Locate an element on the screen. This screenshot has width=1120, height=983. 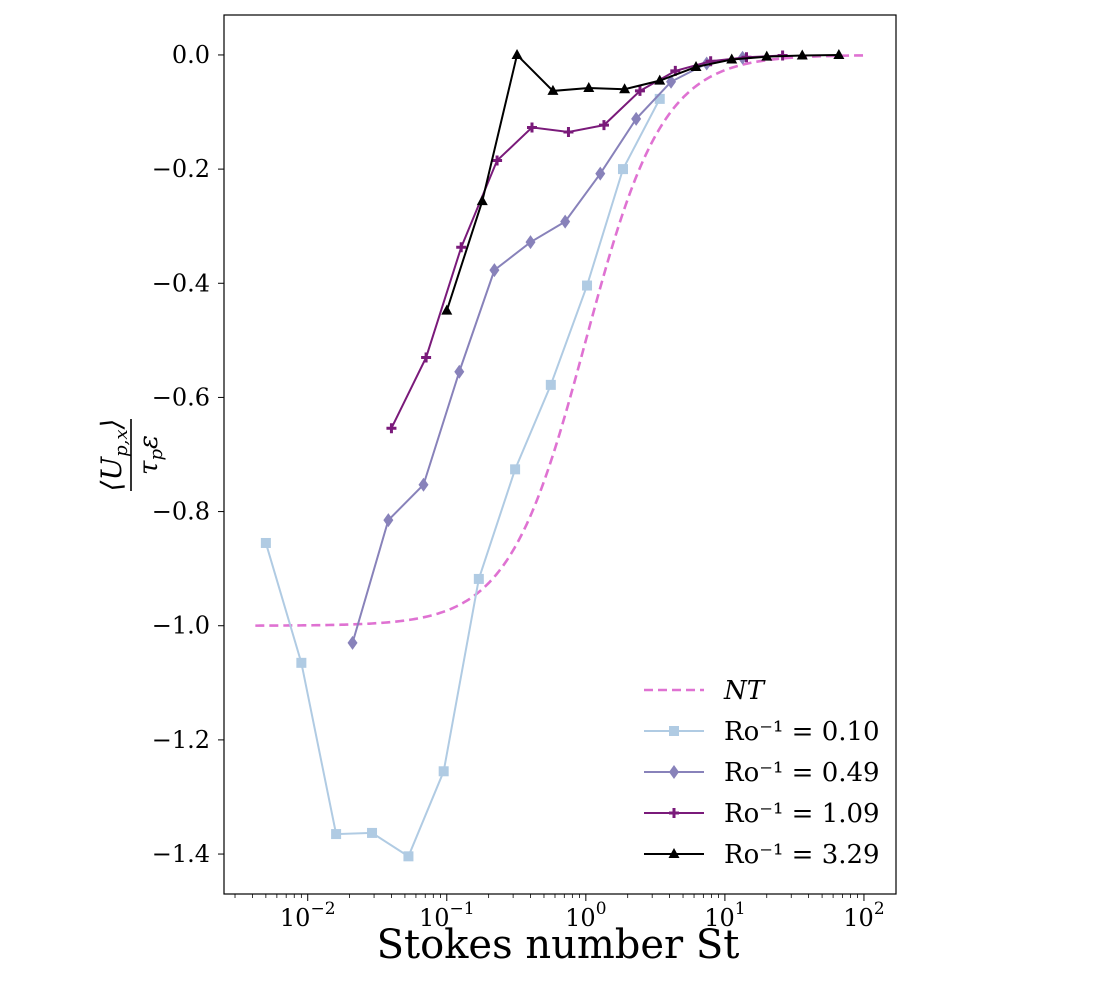
y-tick-label: 0.0 is located at coordinates (191, 55).